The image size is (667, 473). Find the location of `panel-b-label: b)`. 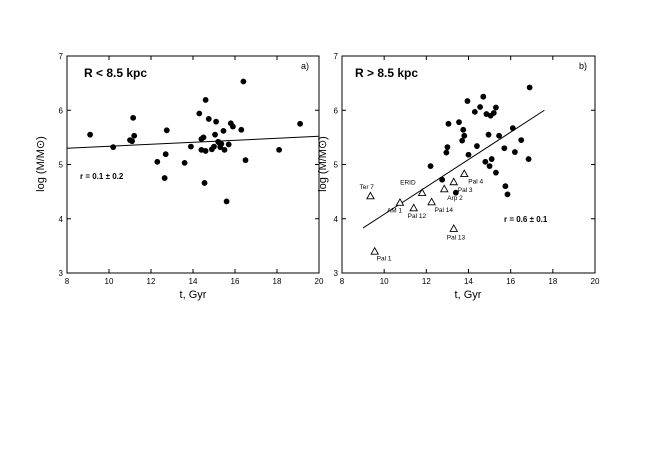

panel-b-label: b) is located at coordinates (583, 66).